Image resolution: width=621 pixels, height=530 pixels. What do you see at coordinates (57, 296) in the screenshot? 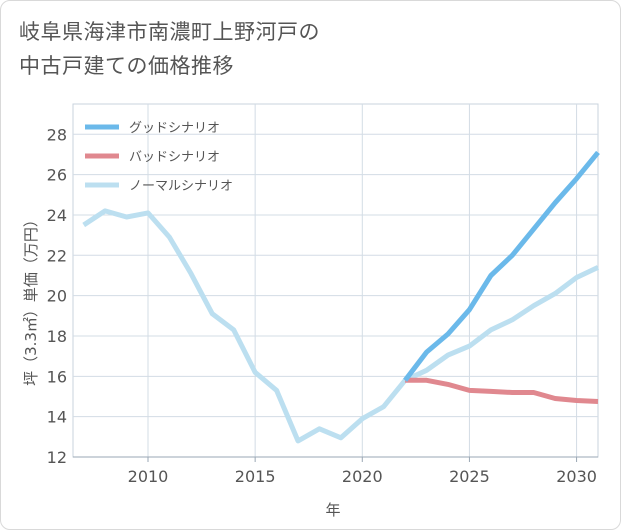
I see `y-tick-label: 20` at bounding box center [57, 296].